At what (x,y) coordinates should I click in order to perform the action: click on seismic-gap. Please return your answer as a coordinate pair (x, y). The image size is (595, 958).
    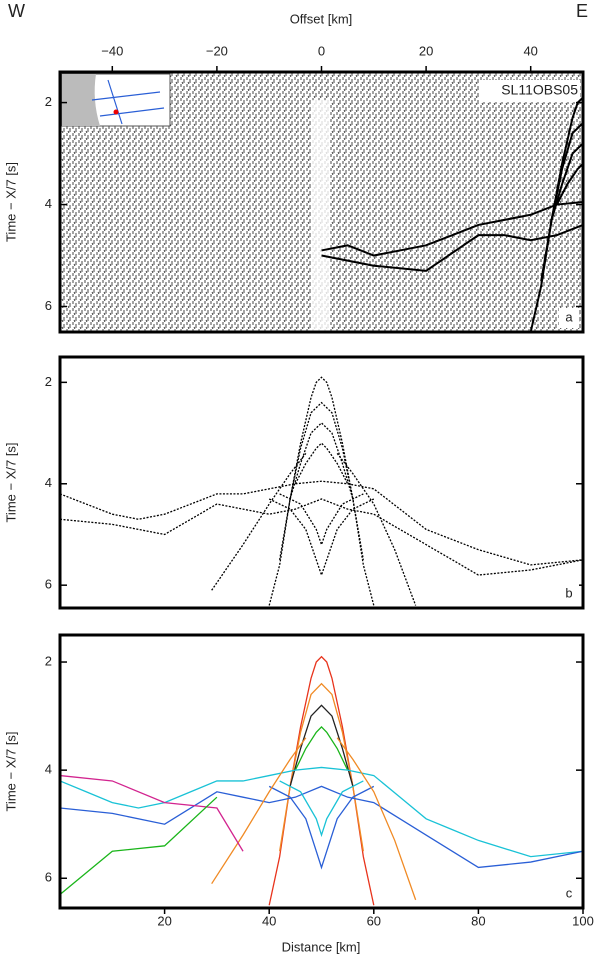
    Looking at the image, I should click on (321, 216).